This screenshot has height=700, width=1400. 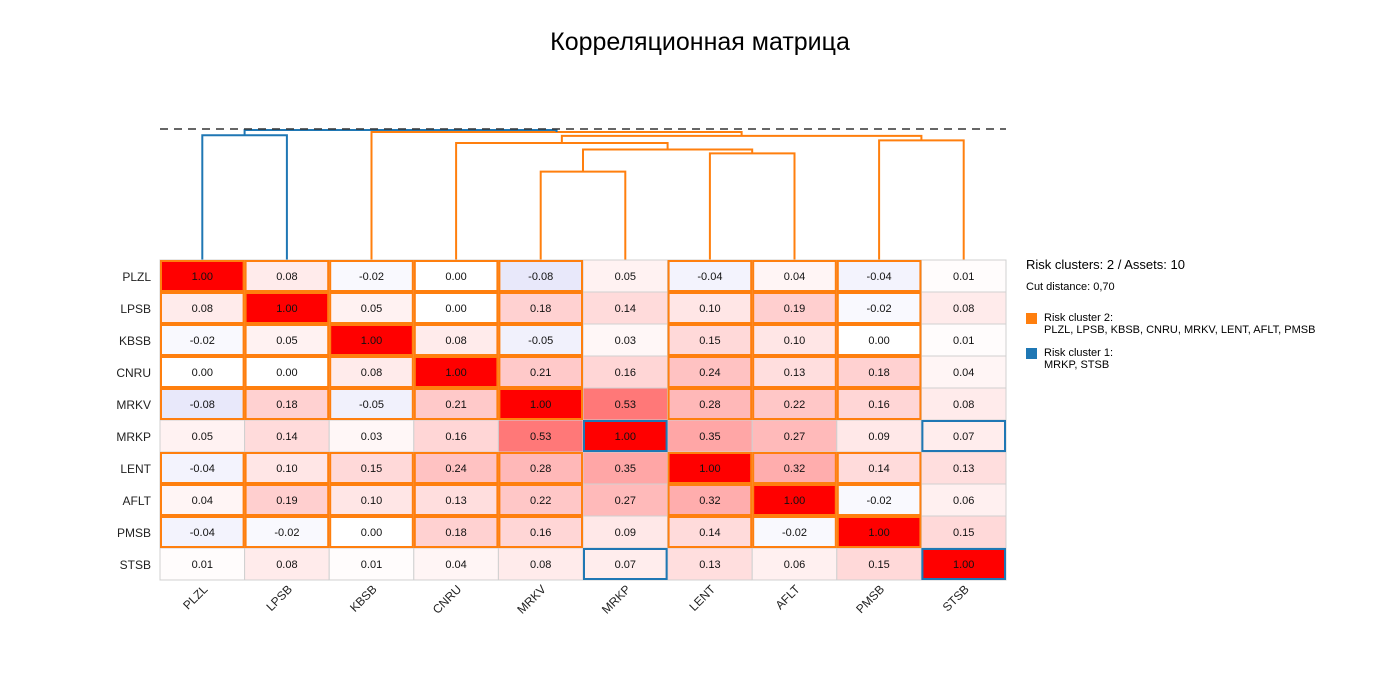 I want to click on legend-entry-title: Risk cluster 1:, so click(x=1079, y=353).